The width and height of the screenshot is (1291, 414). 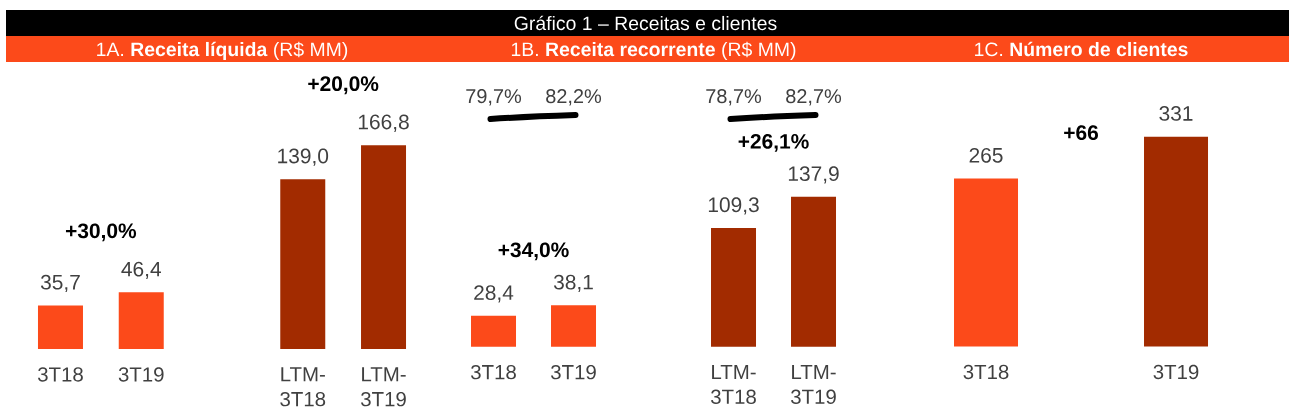 What do you see at coordinates (60, 283) in the screenshot?
I see `data-label: 35,7` at bounding box center [60, 283].